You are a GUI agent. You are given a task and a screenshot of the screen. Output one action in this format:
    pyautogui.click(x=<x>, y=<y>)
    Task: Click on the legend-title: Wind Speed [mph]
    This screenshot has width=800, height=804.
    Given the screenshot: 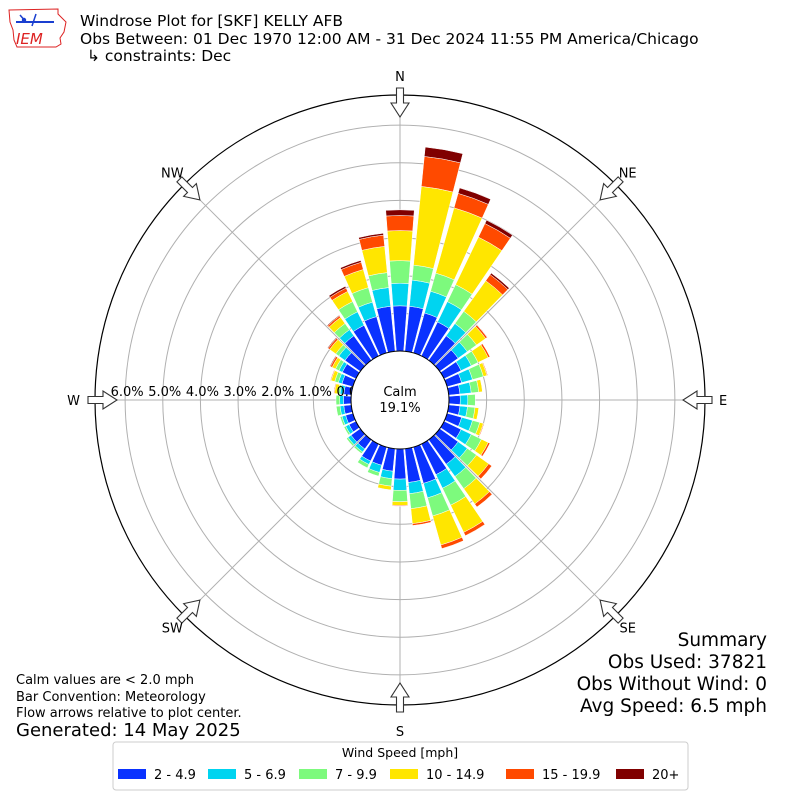 What is the action you would take?
    pyautogui.click(x=400, y=752)
    